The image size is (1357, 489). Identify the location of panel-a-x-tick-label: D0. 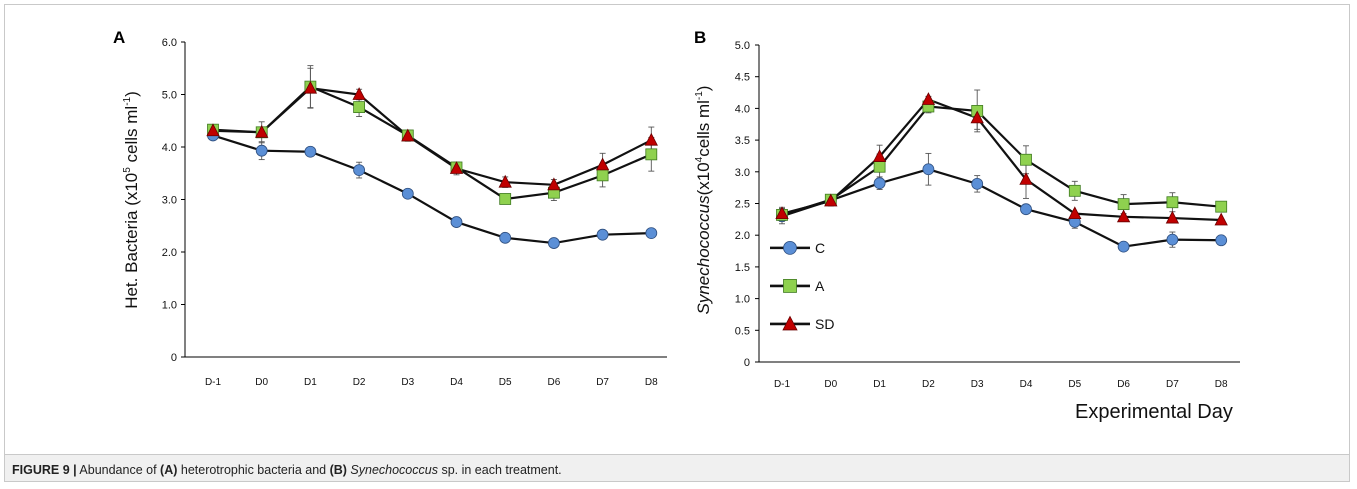
(261, 382).